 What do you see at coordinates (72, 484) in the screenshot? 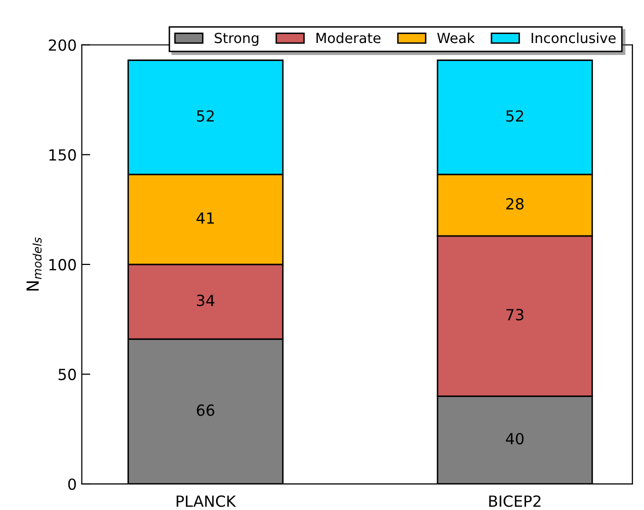
I see `y-tick-label: 0` at bounding box center [72, 484].